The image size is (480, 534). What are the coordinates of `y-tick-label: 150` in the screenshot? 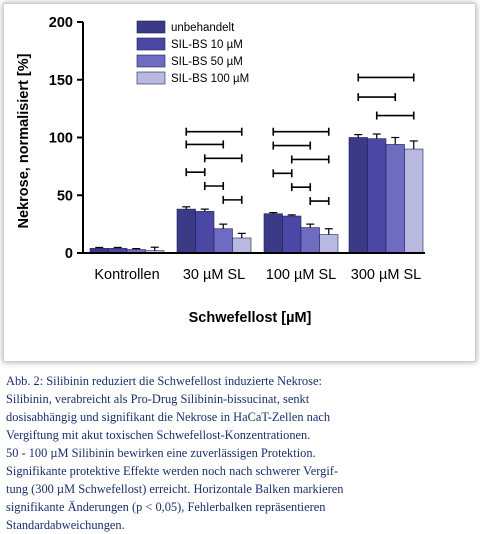 It's located at (61, 81).